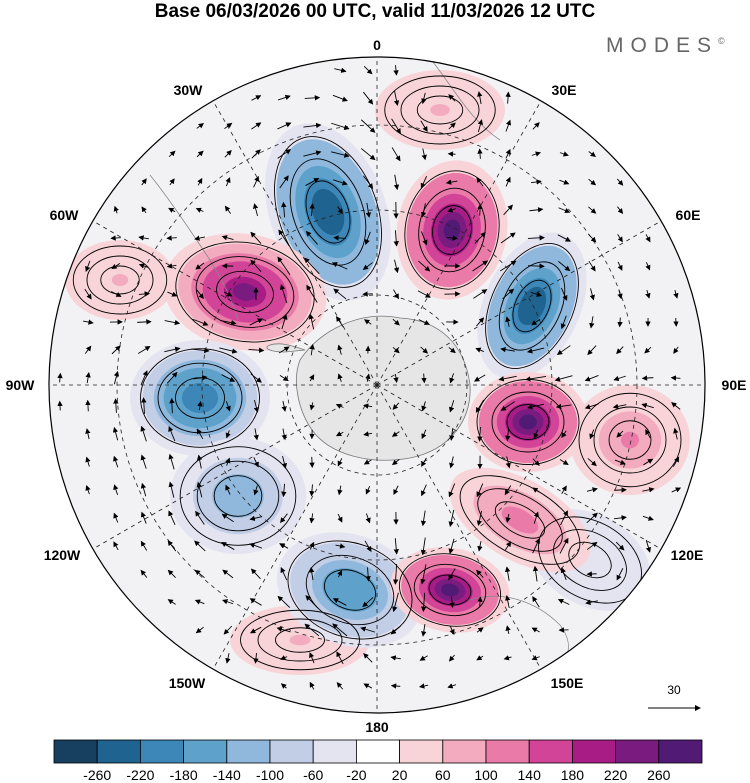 The width and height of the screenshot is (750, 783). I want to click on lon-label-120e: 120E, so click(687, 555).